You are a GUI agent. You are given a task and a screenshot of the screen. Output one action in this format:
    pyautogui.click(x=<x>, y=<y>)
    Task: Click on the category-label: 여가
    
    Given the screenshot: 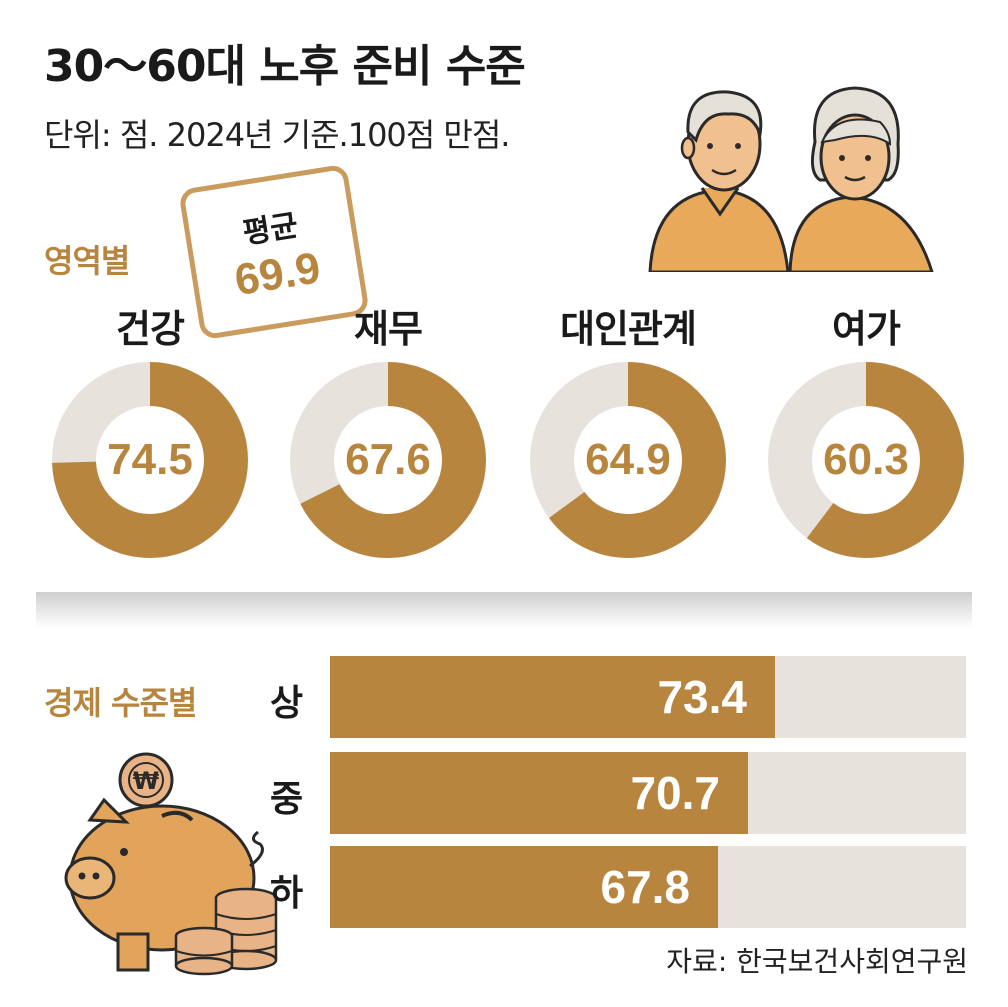 What is the action you would take?
    pyautogui.click(x=866, y=329)
    